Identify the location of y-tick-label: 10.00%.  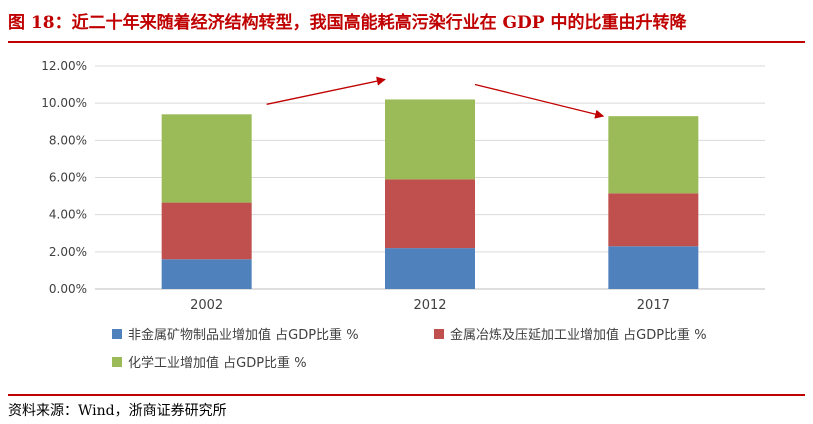
(64, 103).